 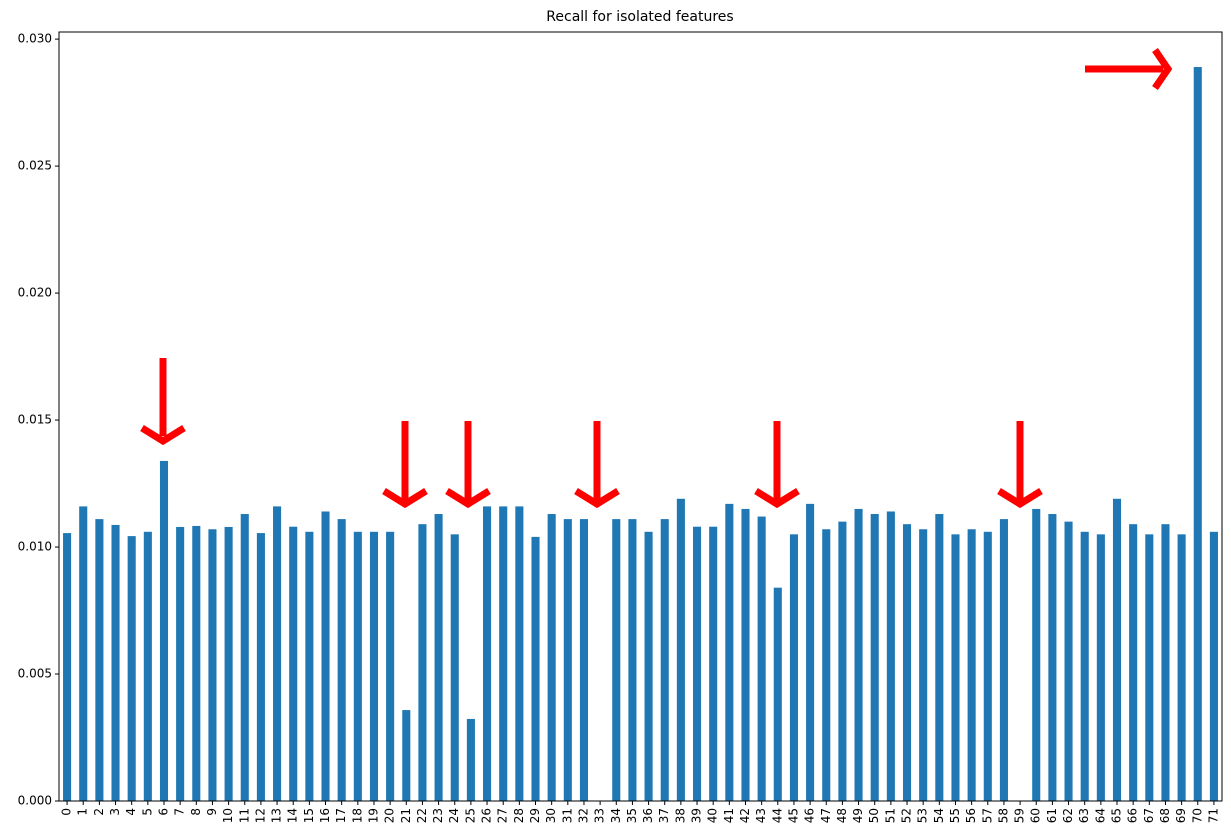 I want to click on x-tick-label: 24, so click(x=454, y=815).